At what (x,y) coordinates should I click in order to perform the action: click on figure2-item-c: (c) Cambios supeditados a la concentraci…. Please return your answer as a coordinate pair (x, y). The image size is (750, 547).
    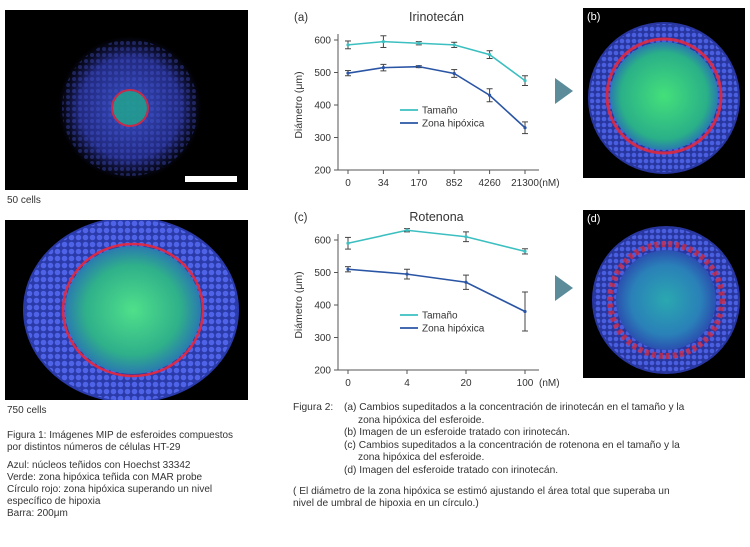
    Looking at the image, I should click on (512, 445).